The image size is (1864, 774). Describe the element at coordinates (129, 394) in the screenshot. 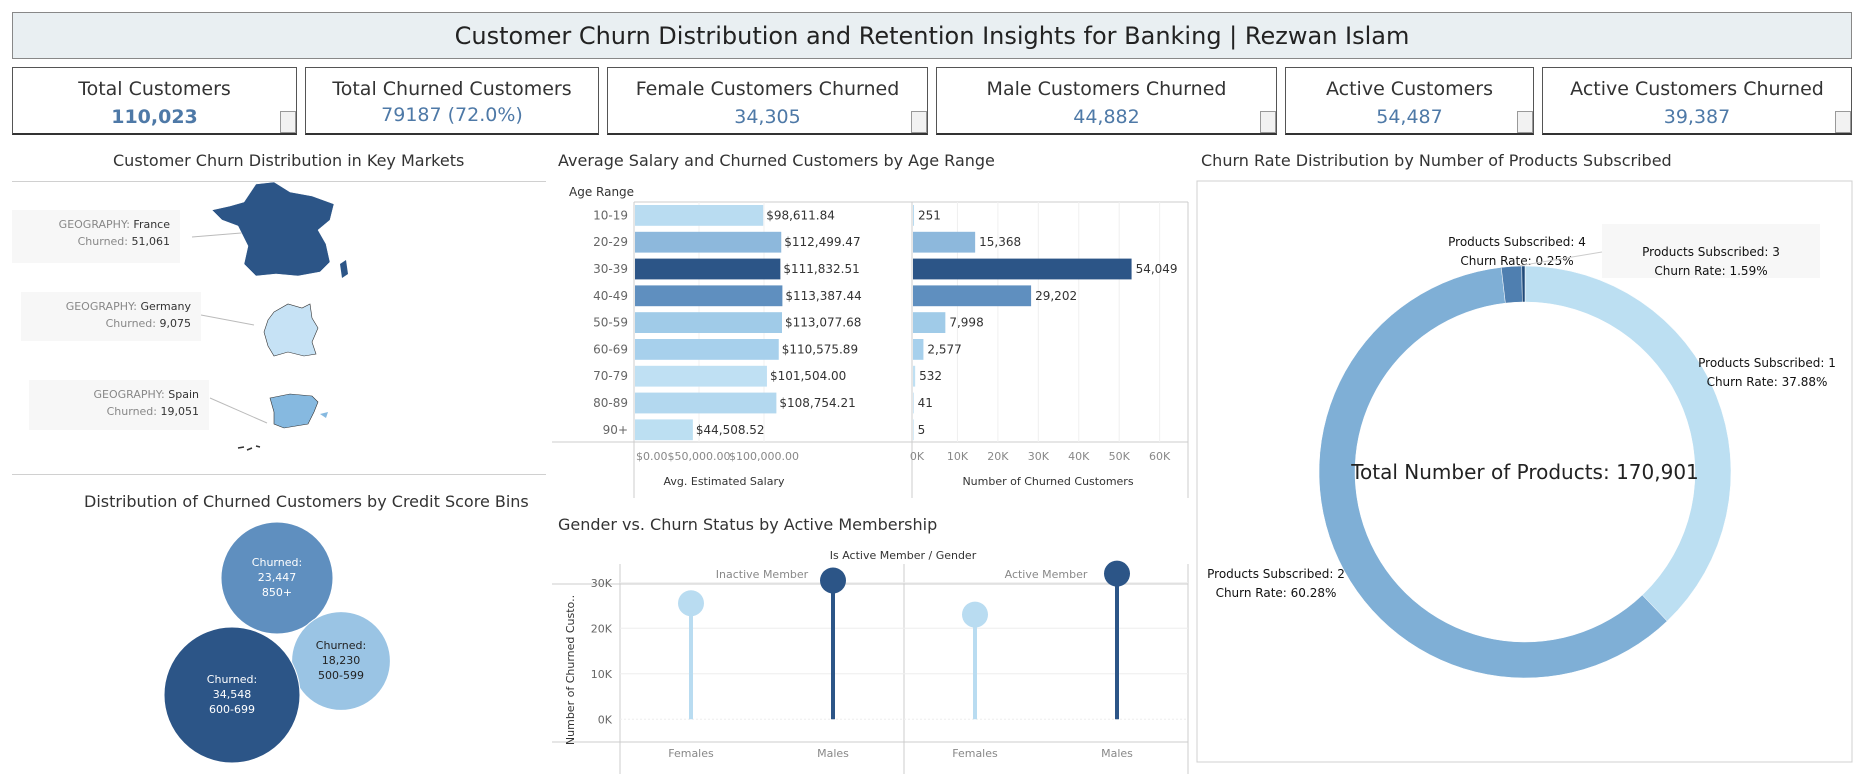

I see `geography-label: GEOGRAPHY:` at that location.